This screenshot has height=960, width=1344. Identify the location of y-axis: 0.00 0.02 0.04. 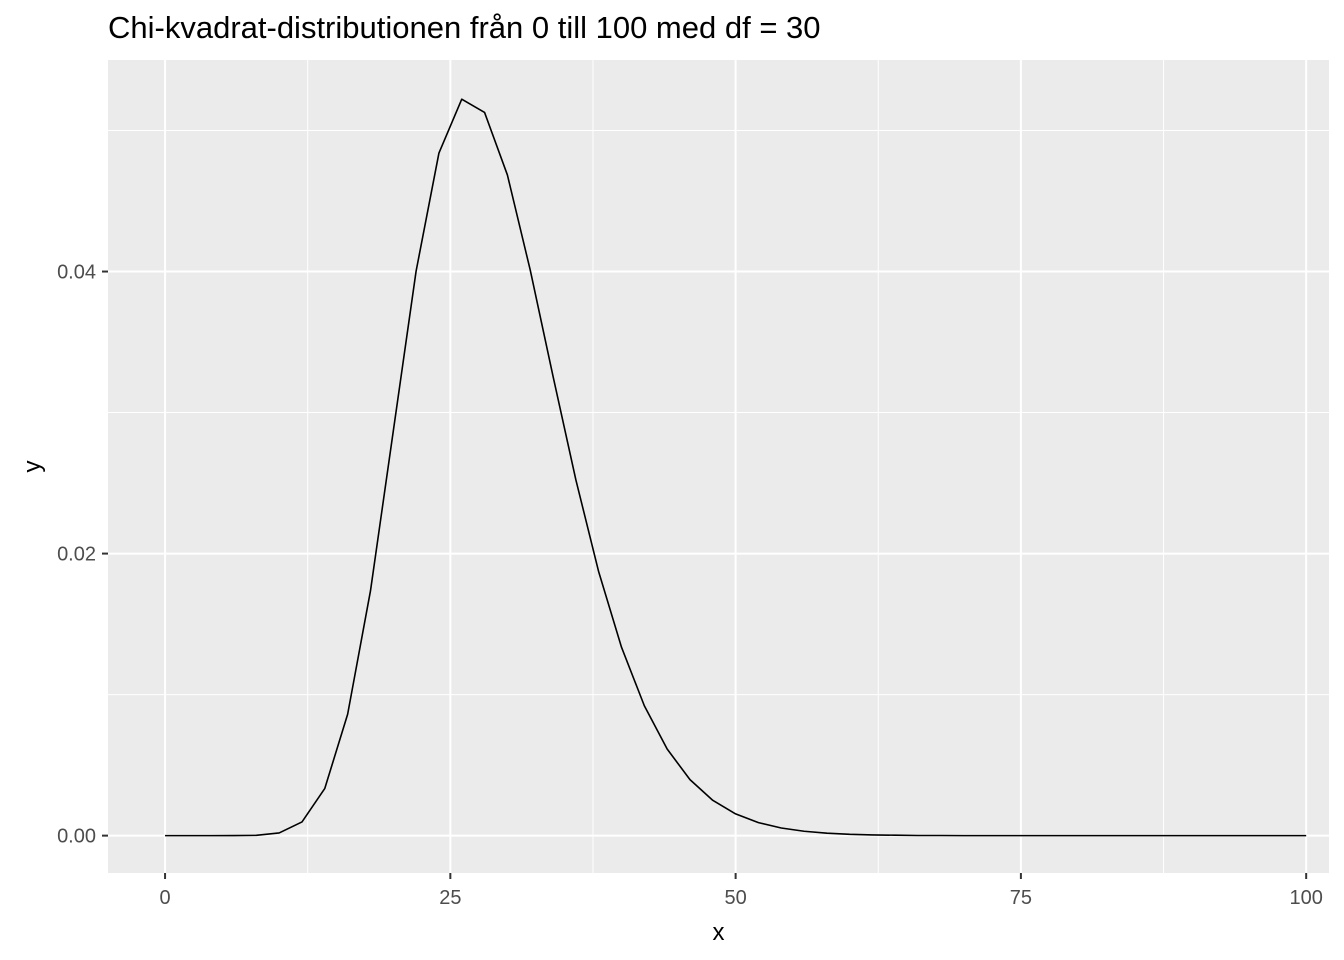
(82, 555).